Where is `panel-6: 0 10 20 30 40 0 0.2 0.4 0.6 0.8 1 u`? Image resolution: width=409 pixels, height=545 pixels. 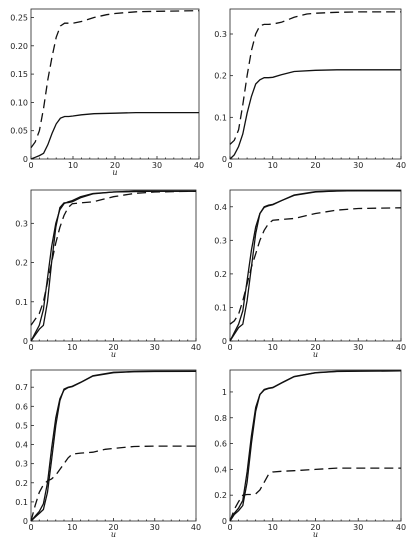
panel-6: 0 10 20 30 40 0 0.2 0.4 0.6 0.8 1 u is located at coordinates (310, 454).